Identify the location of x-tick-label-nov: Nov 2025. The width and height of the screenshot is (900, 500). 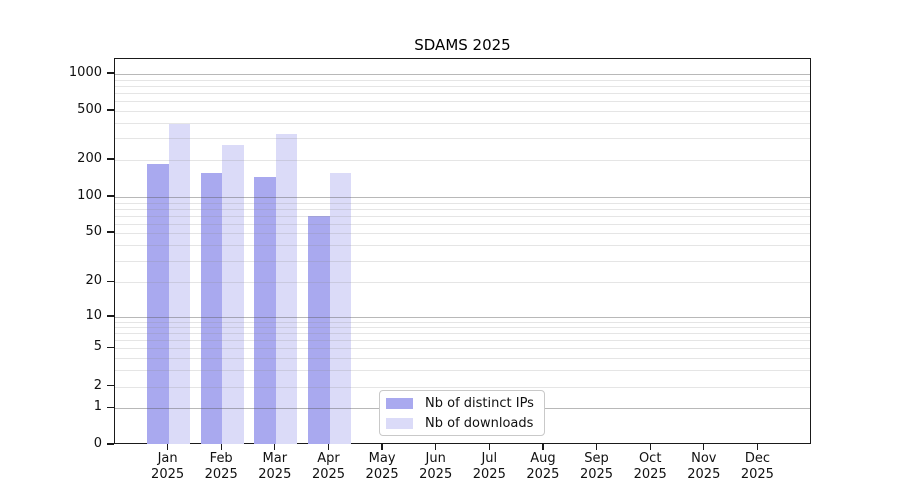
(704, 467).